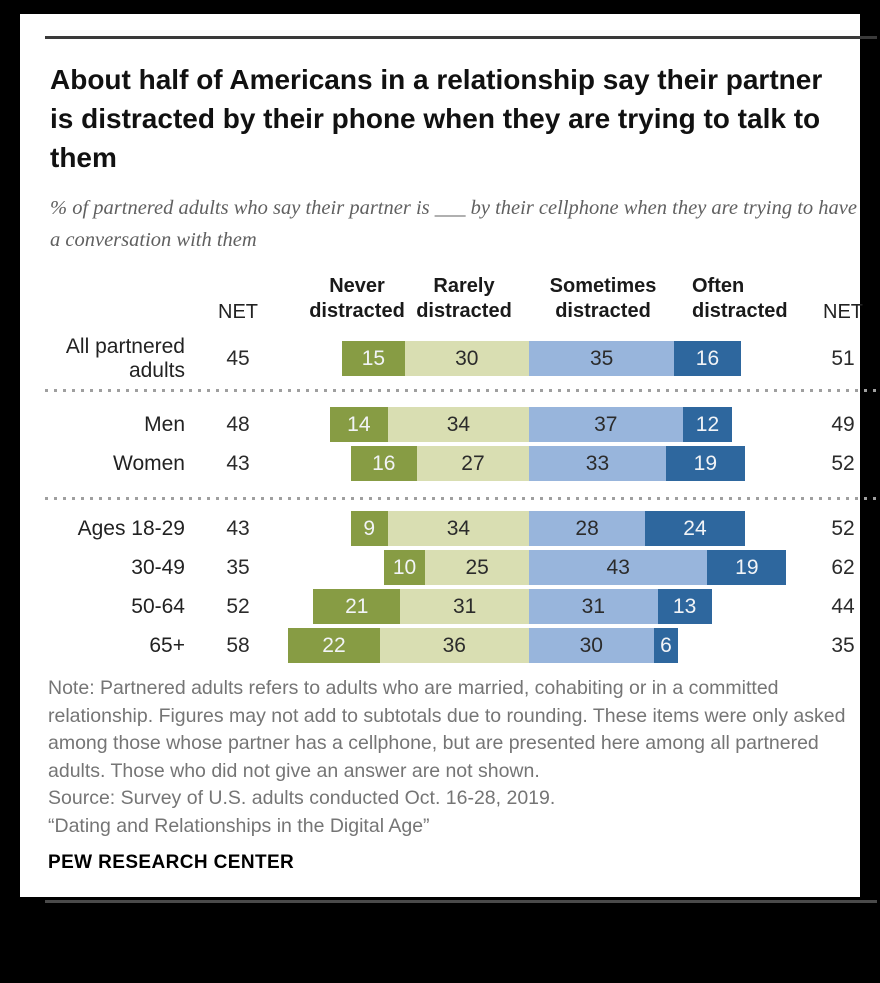 Image resolution: width=880 pixels, height=983 pixels. What do you see at coordinates (602, 358) in the screenshot?
I see `bar-segment-sometimes: 35` at bounding box center [602, 358].